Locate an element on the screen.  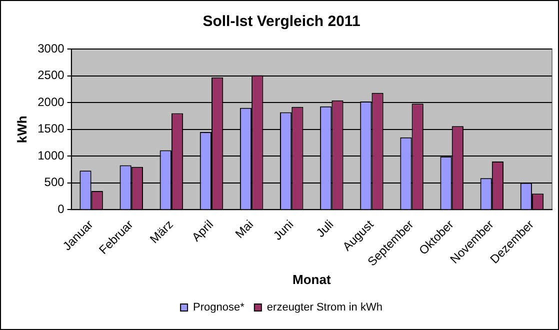
y-axis-title: kWh is located at coordinates (22, 130).